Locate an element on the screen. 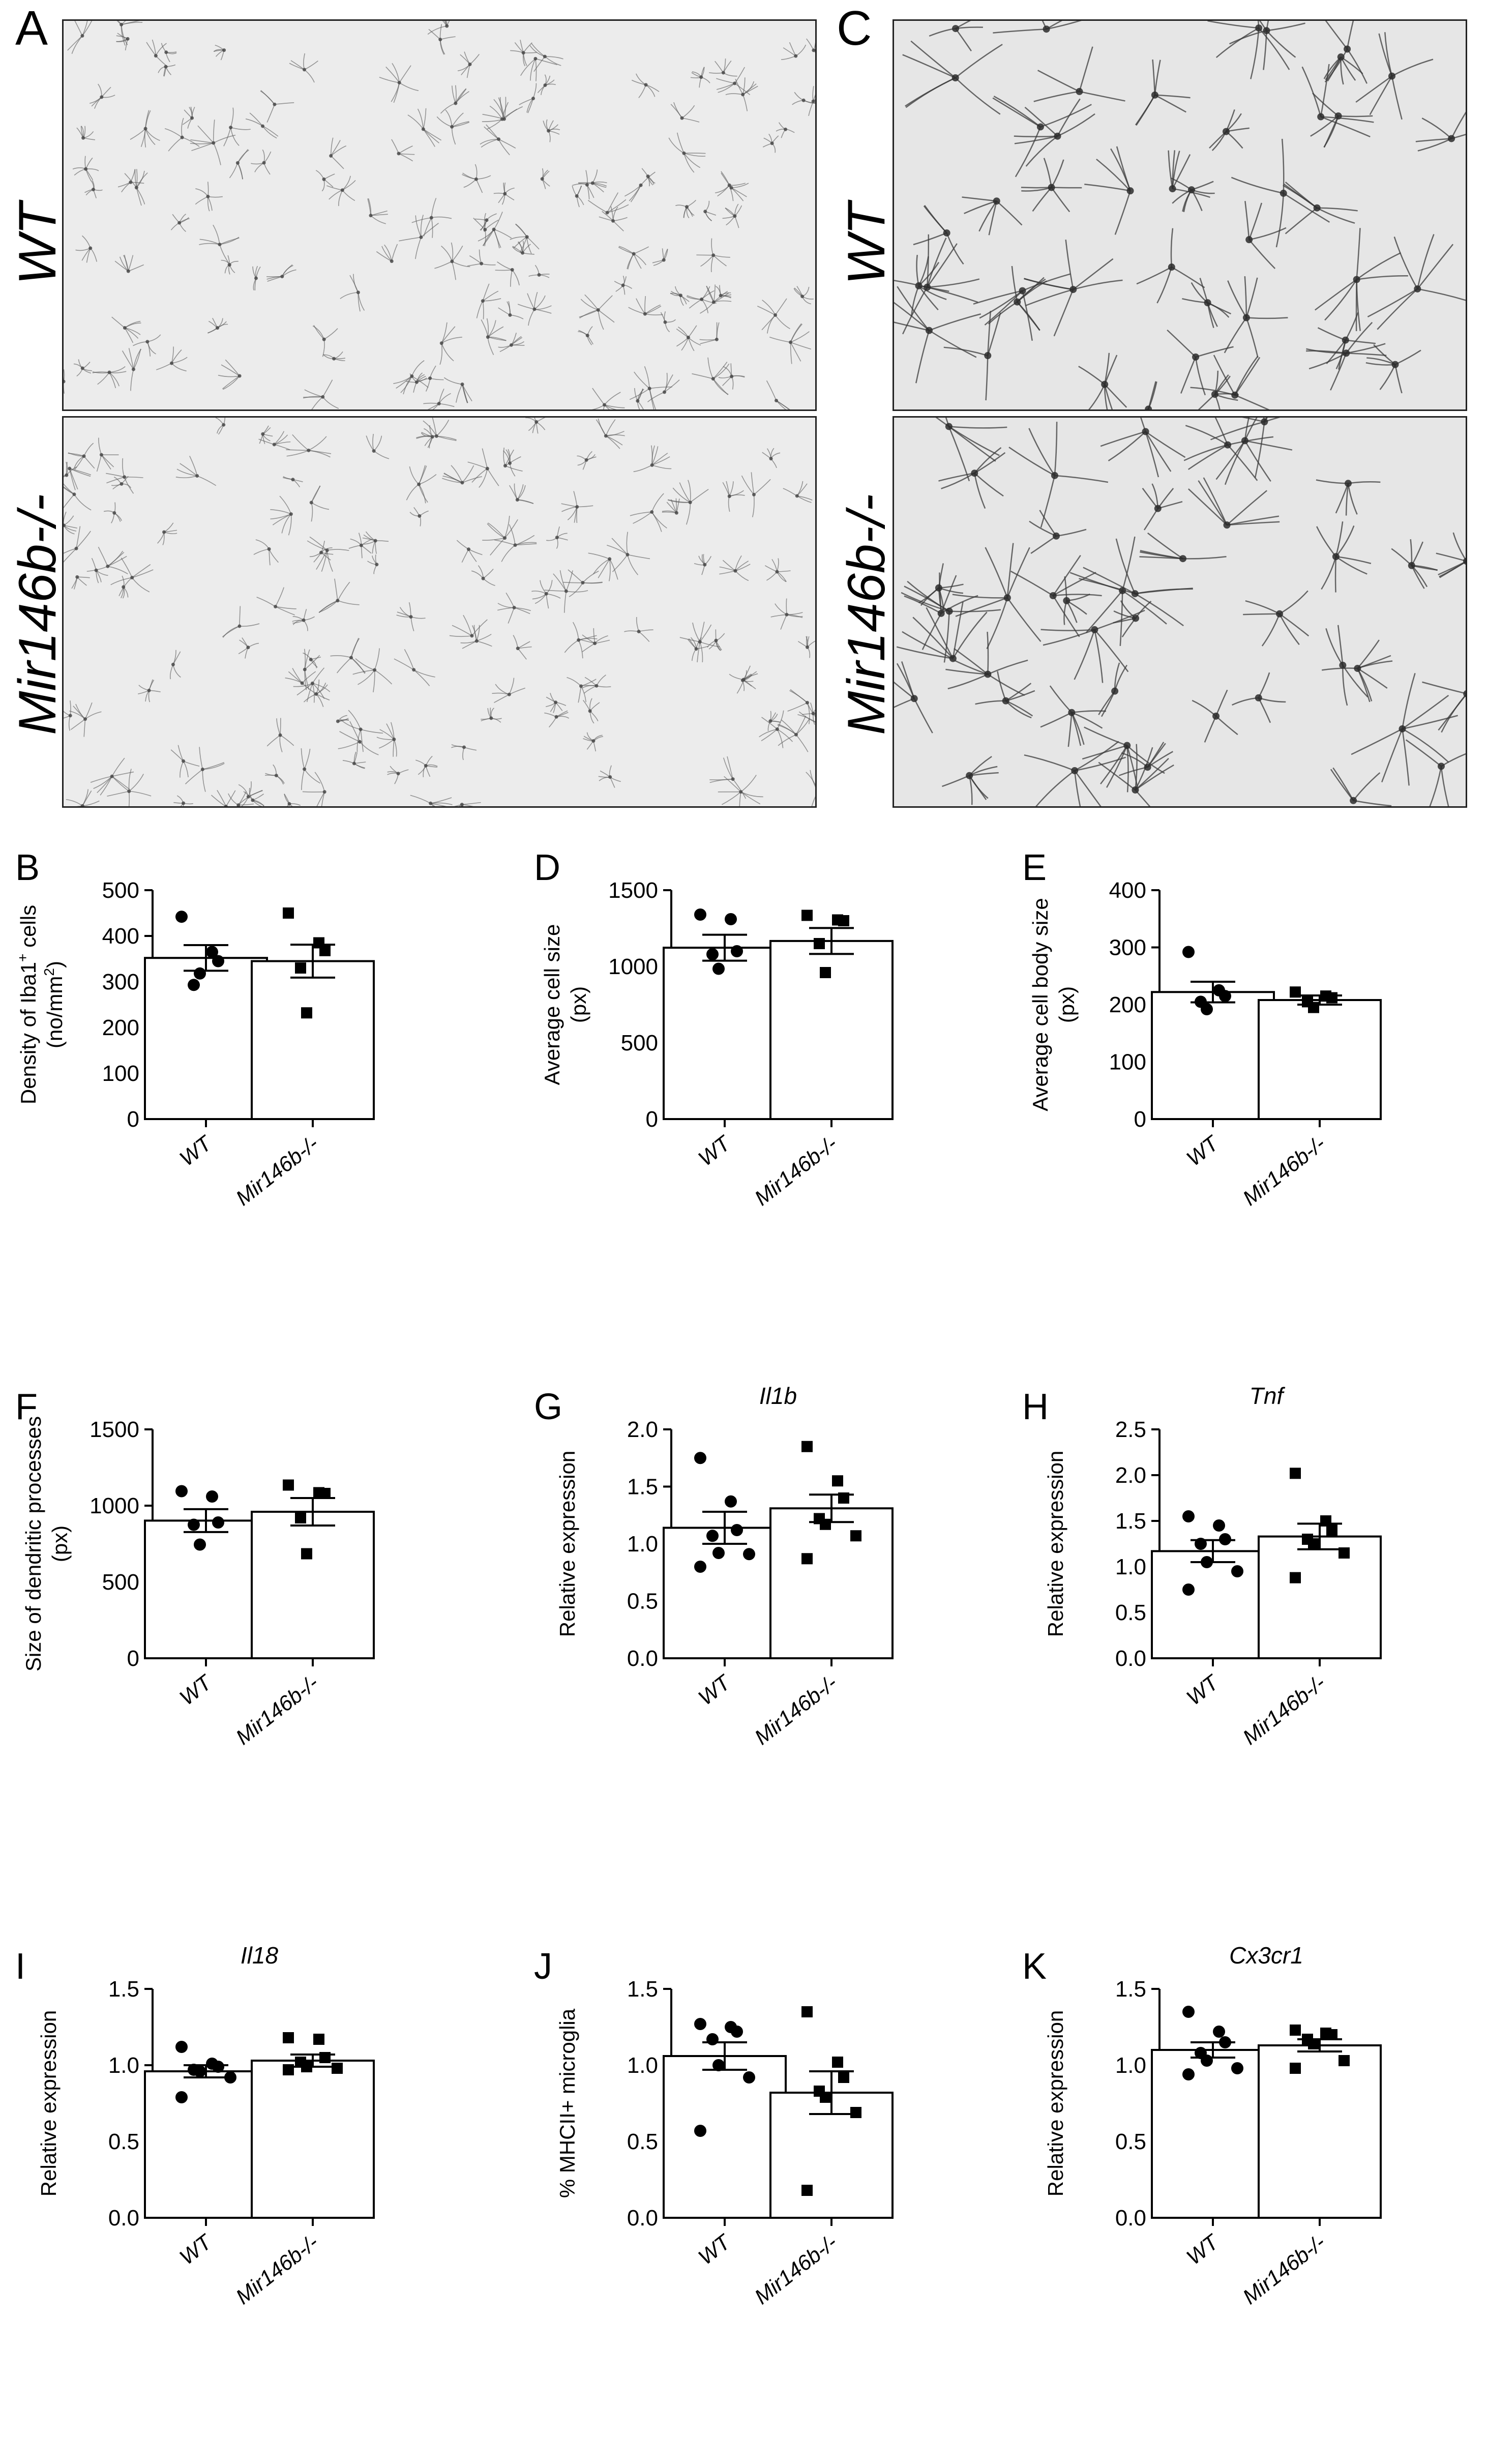 The height and width of the screenshot is (2464, 1487). y-axis-label-sup: + is located at coordinates (23, 958).